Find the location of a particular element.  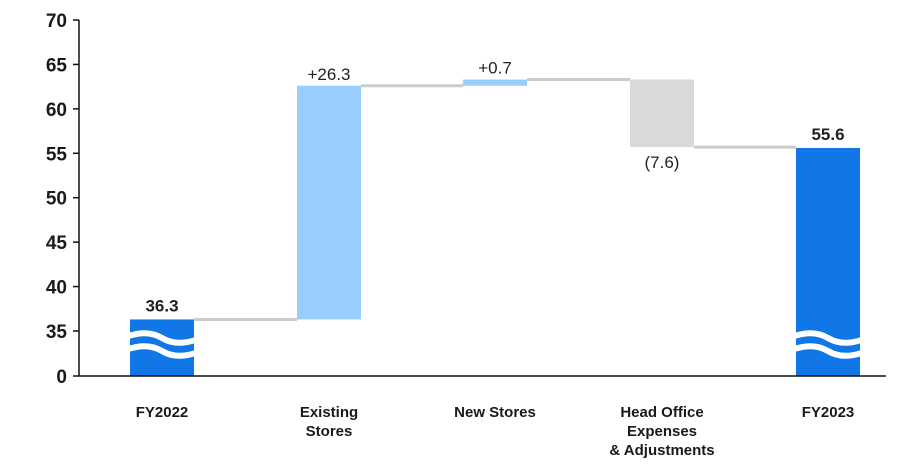

category-label: Existing is located at coordinates (329, 412).